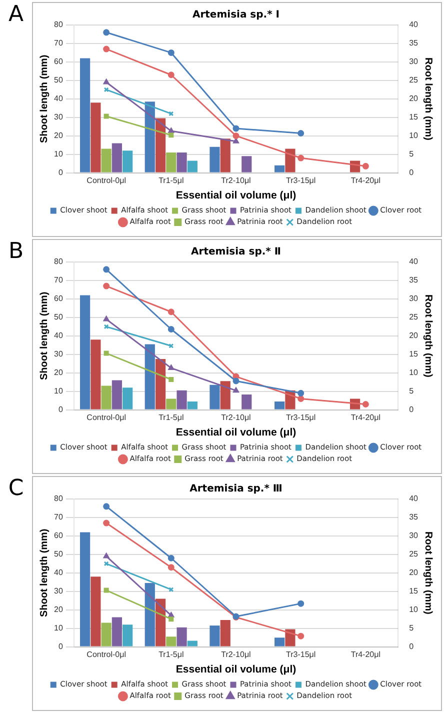 The width and height of the screenshot is (444, 713). What do you see at coordinates (16, 251) in the screenshot?
I see `text: B` at bounding box center [16, 251].